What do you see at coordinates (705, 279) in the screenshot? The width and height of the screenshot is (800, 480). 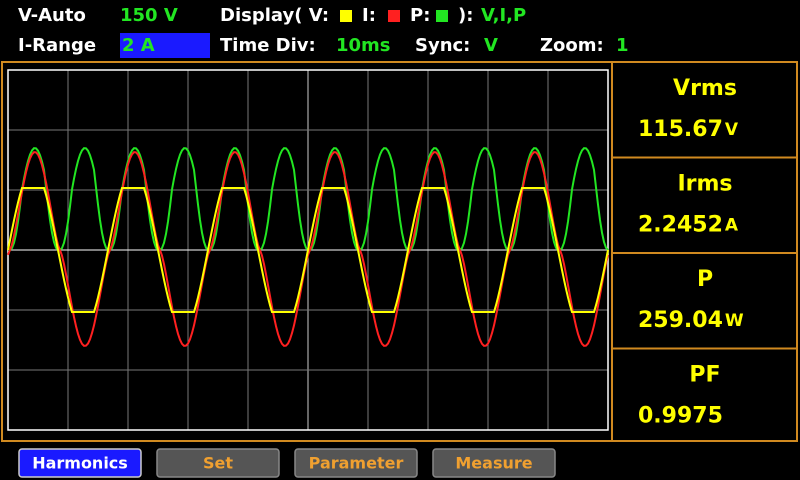 I see `reading-label: P` at bounding box center [705, 279].